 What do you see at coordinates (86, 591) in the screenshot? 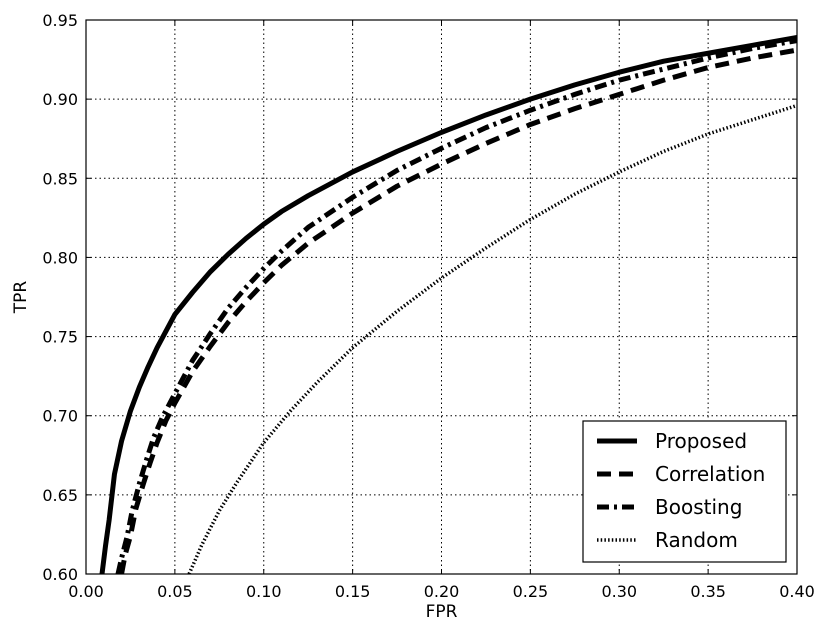
I see `x-tick-label: 0.00` at bounding box center [86, 591].